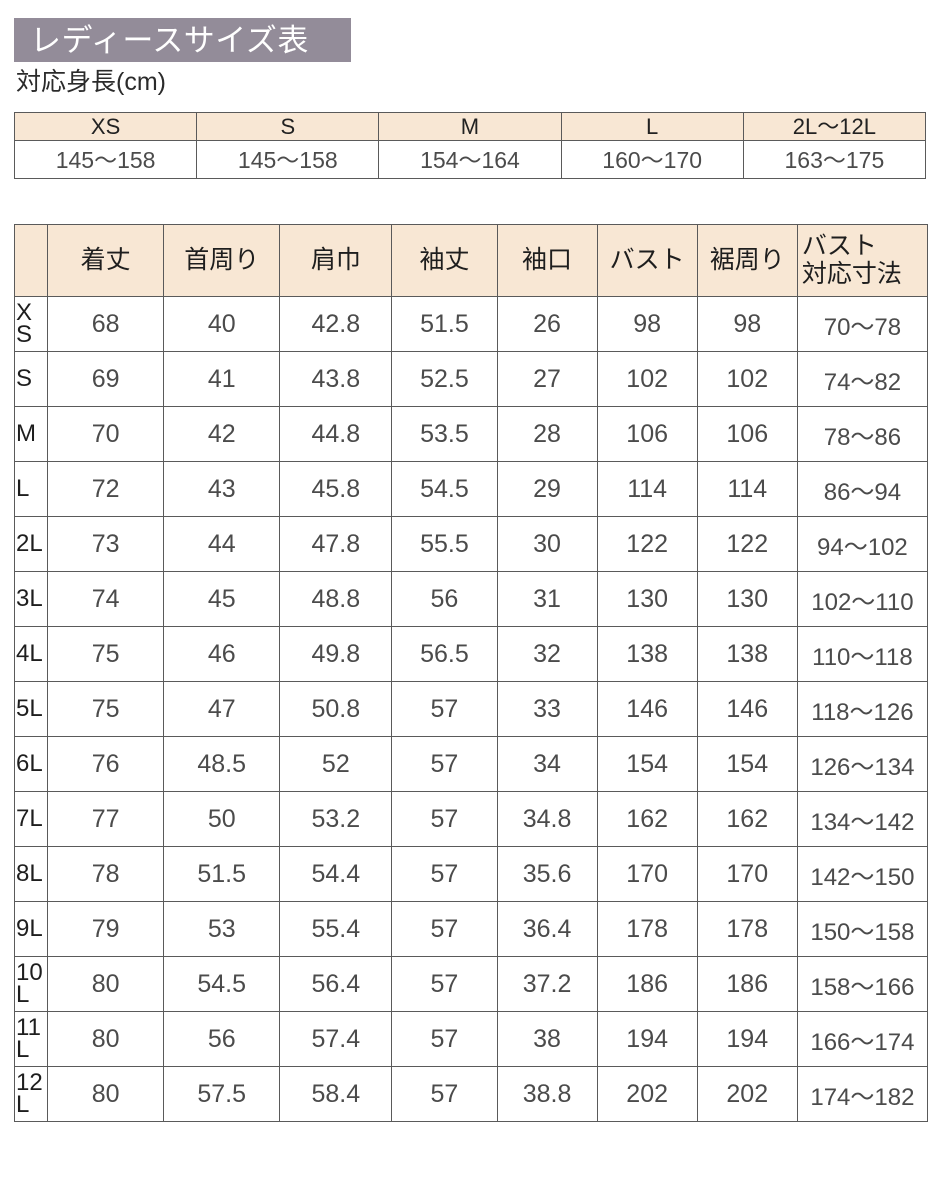 The height and width of the screenshot is (1200, 940). I want to click on measurement-cell: 32, so click(547, 654).